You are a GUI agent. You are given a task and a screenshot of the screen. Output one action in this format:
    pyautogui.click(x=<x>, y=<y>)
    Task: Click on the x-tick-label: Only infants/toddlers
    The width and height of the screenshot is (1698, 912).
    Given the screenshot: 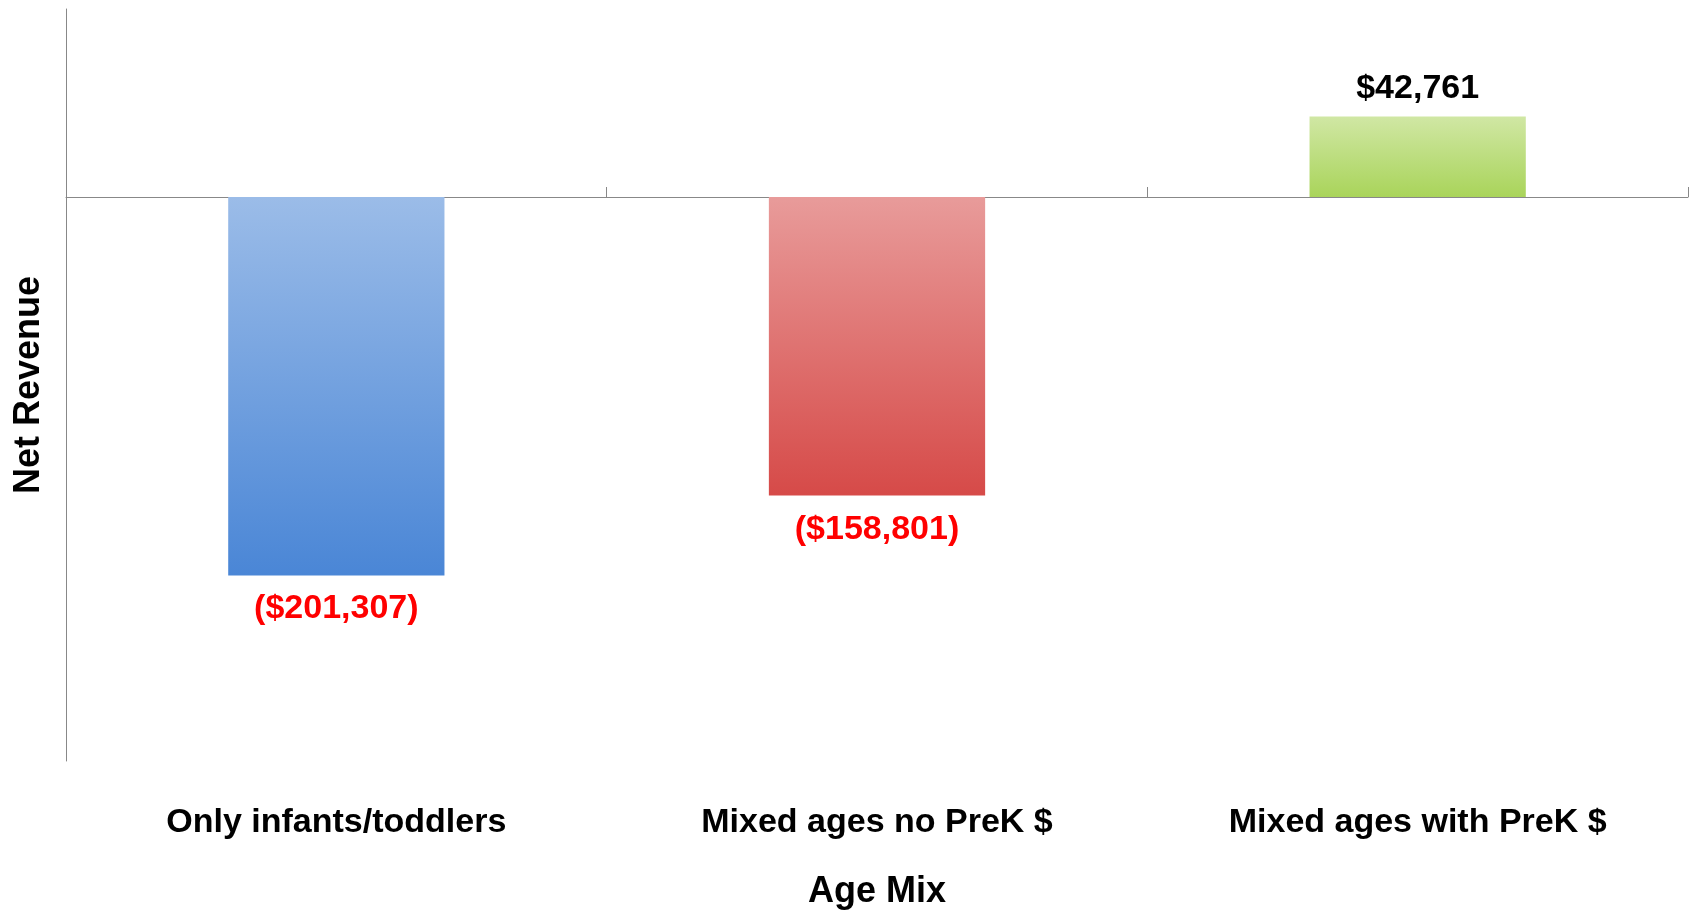 What is the action you would take?
    pyautogui.click(x=336, y=820)
    